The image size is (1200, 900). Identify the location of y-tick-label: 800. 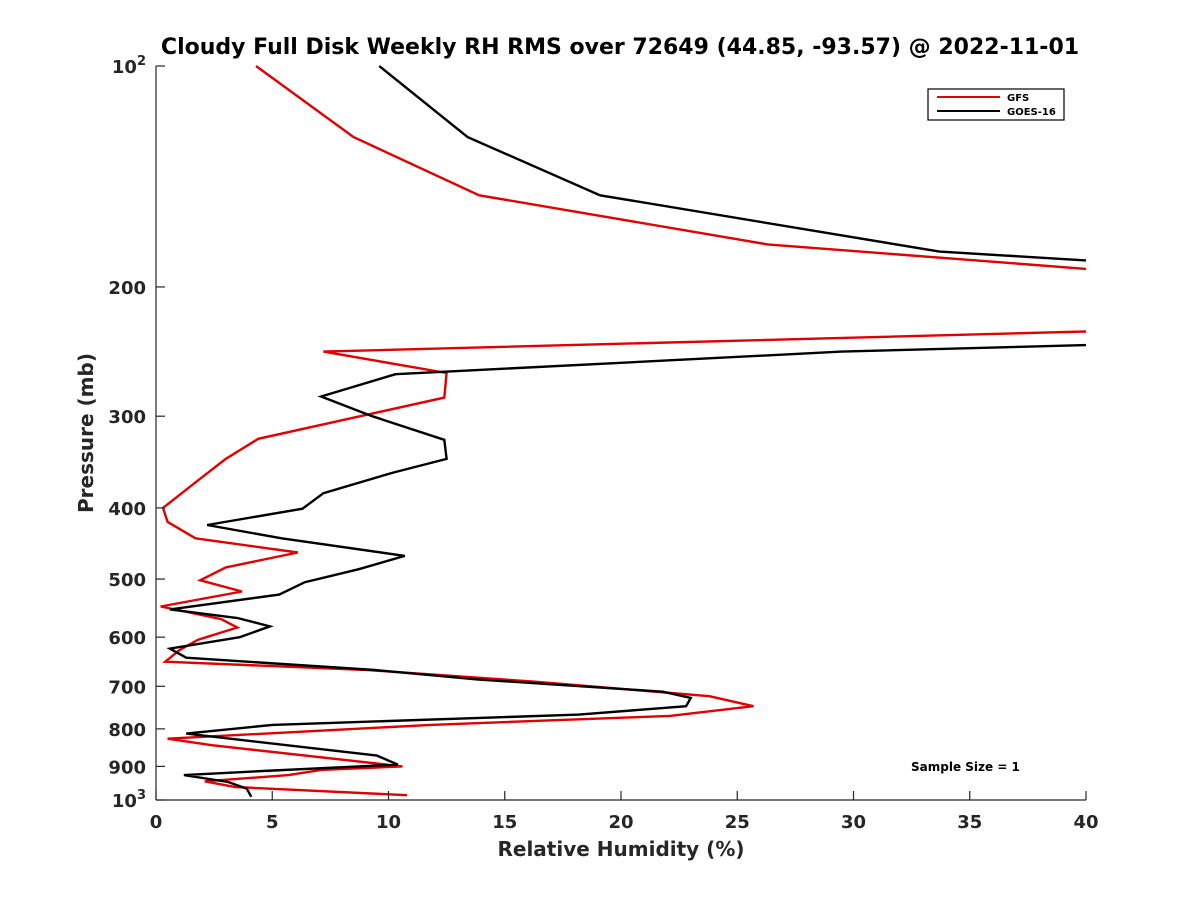
(127, 730).